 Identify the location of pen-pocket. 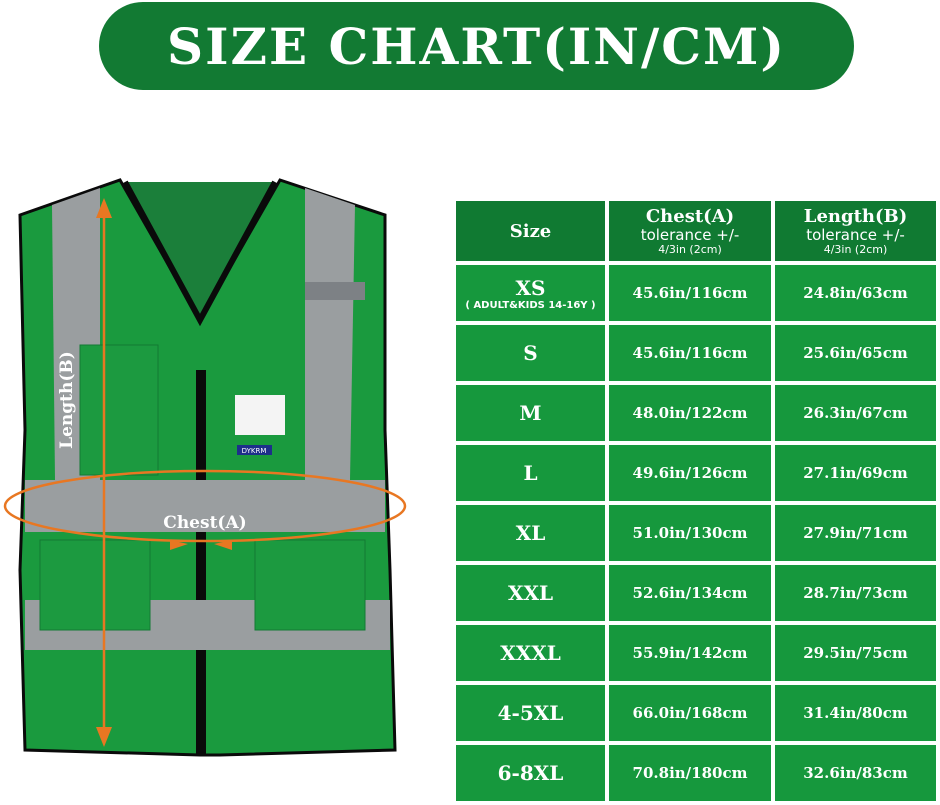
(119, 410).